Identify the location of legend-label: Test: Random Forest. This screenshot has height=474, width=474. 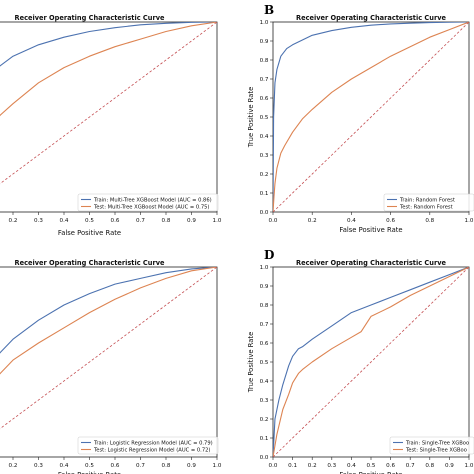
(426, 207).